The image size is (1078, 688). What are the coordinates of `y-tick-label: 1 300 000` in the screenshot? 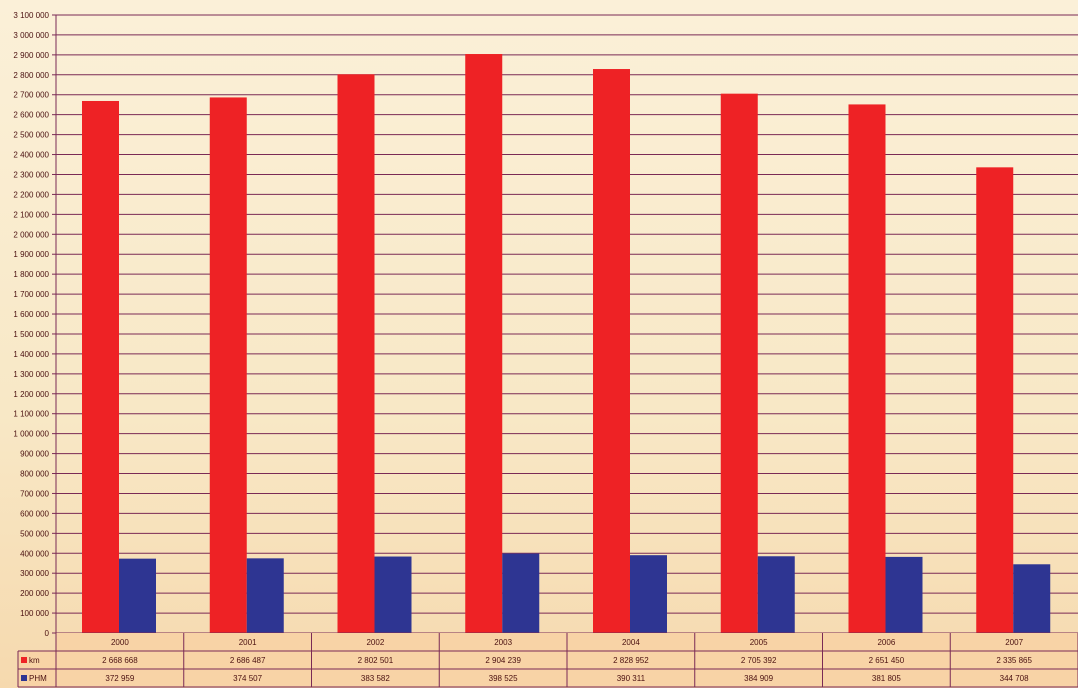 It's located at (31, 374).